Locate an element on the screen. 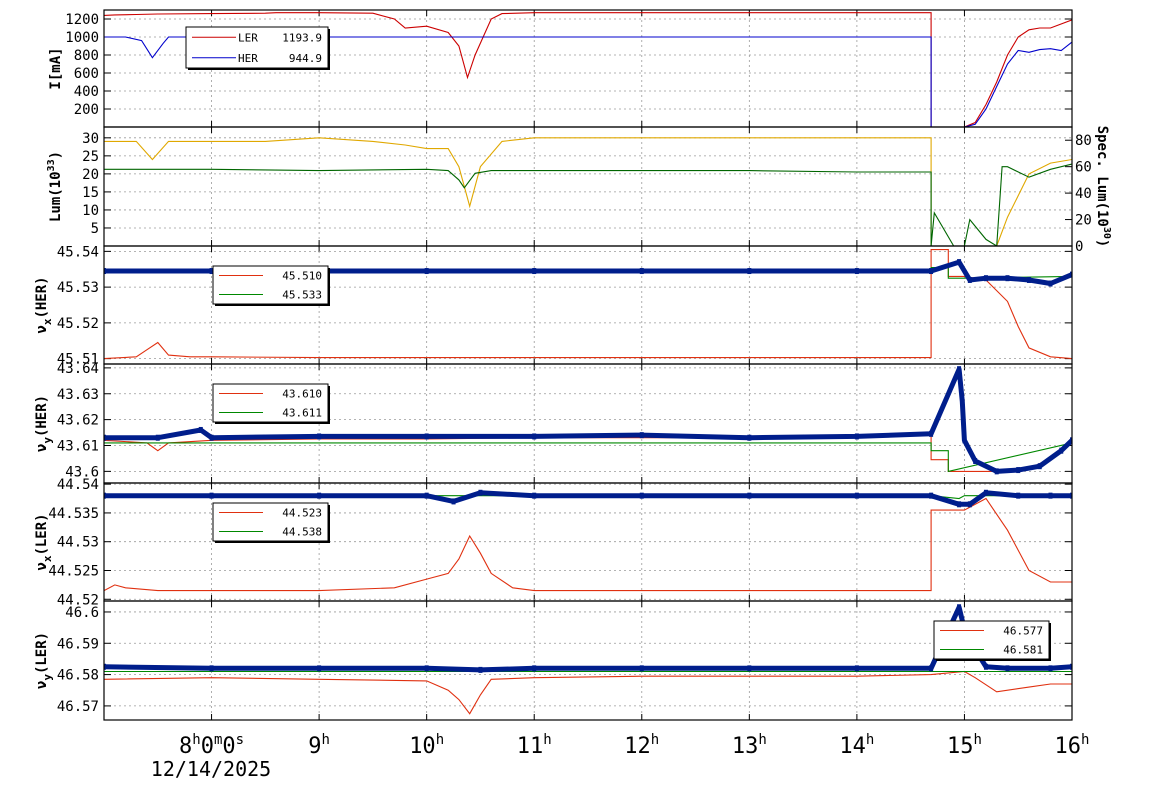  x-tick-label: 9h is located at coordinates (319, 745).